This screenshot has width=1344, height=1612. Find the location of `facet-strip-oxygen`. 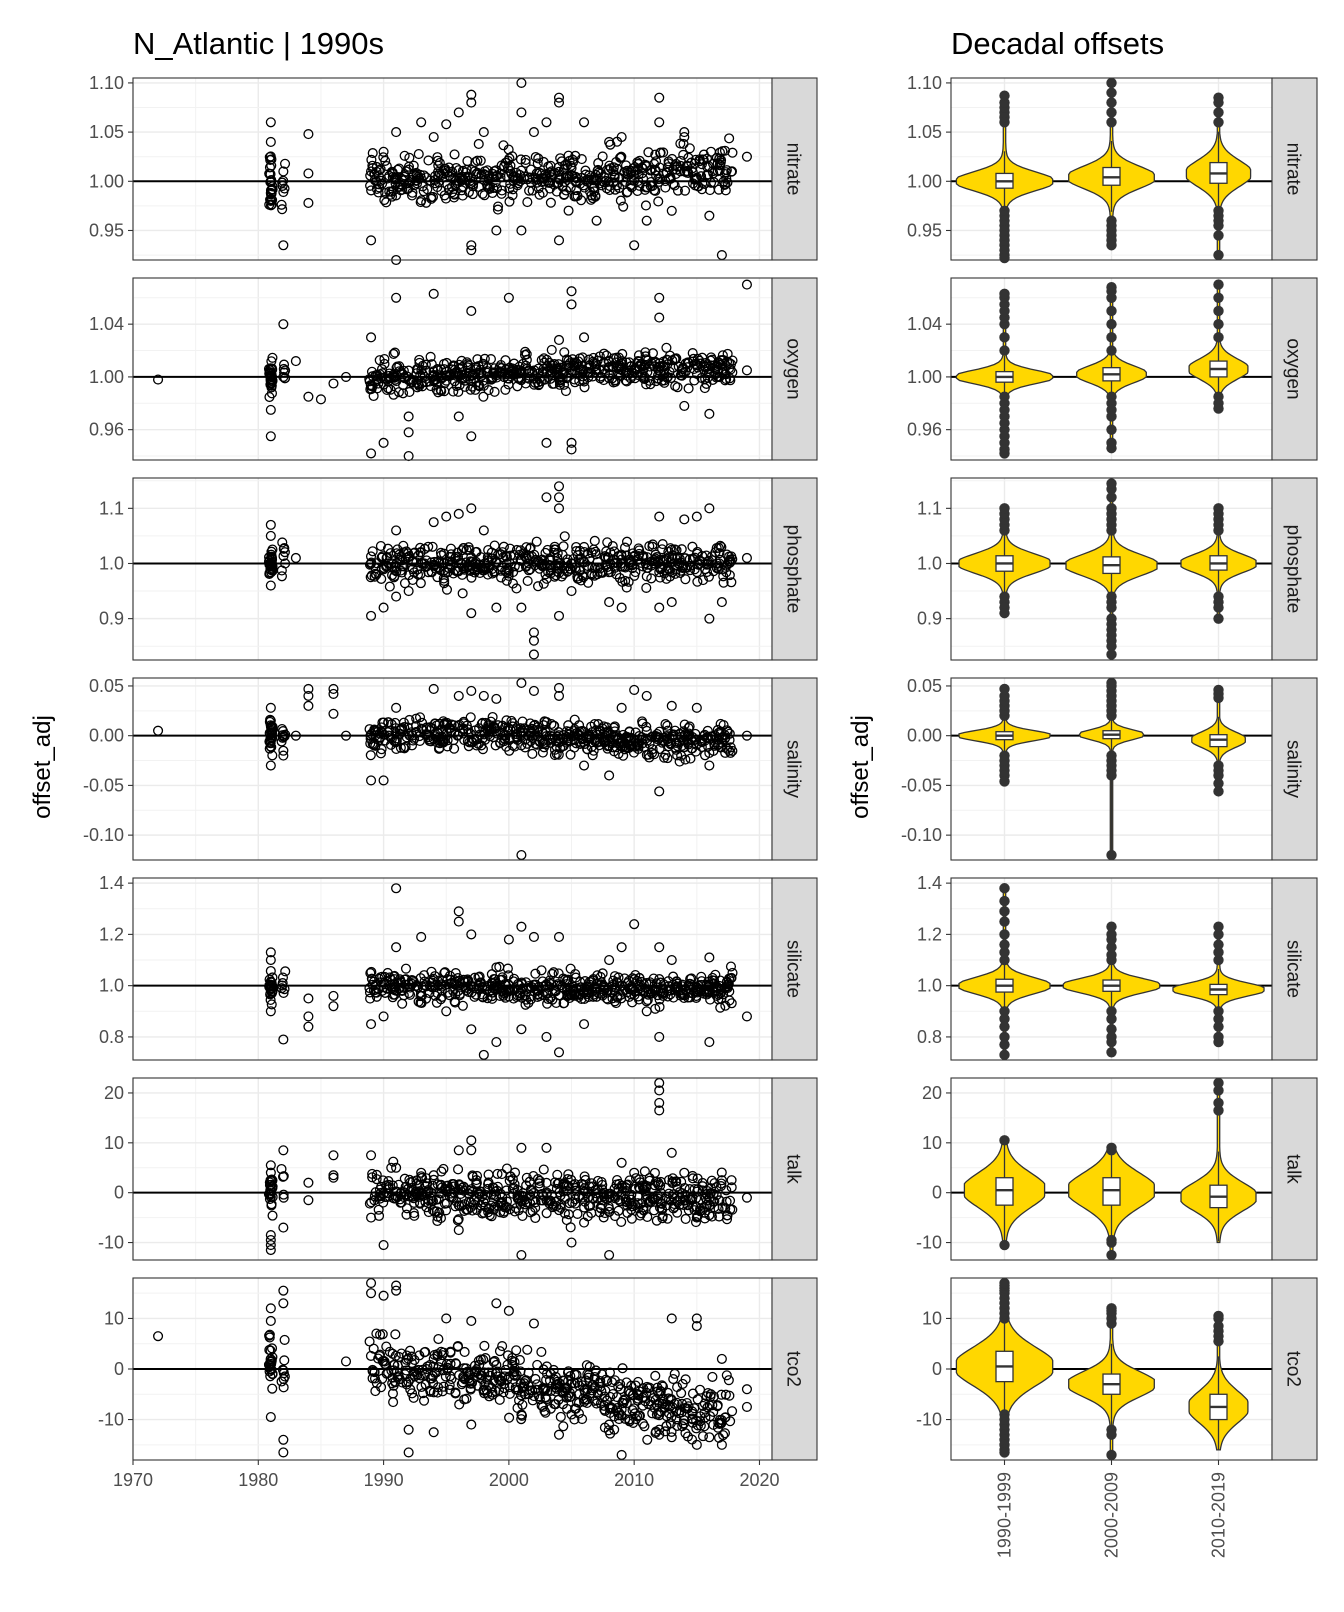

facet-strip-oxygen is located at coordinates (794, 369).